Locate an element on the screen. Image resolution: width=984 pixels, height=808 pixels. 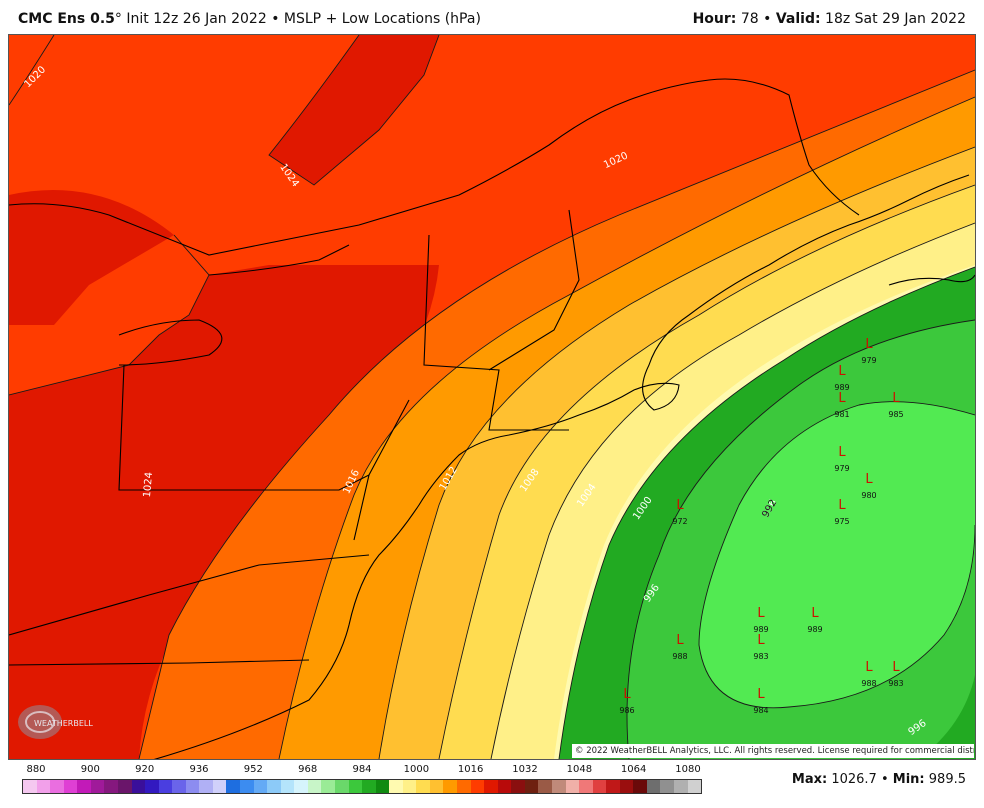
isobar-label: 1024 is located at coordinates (148, 485).